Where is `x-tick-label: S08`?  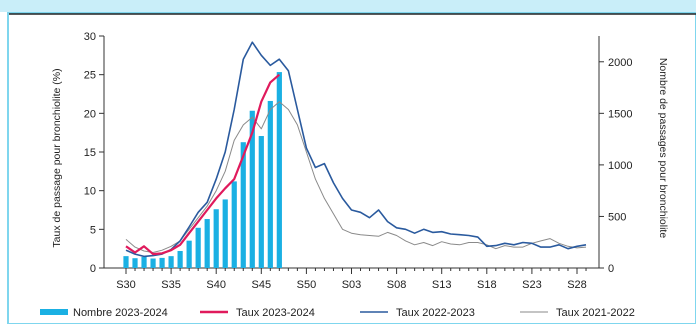 x-tick-label: S08 is located at coordinates (397, 285).